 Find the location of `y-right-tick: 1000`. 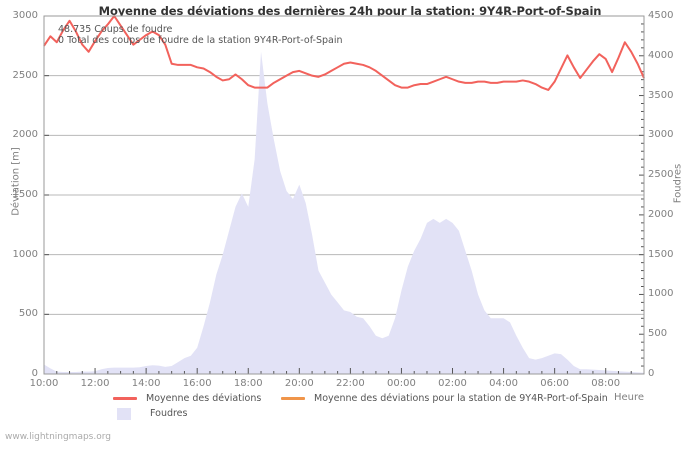

y-right-tick: 1000 is located at coordinates (661, 294).